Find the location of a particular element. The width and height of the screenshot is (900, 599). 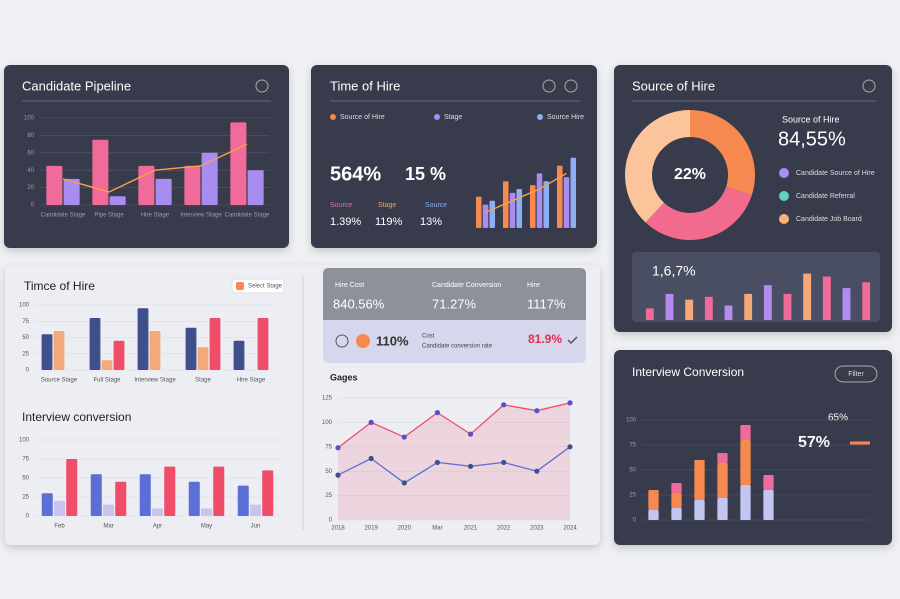

kpi-header: Hire Cost is located at coordinates (349, 285).